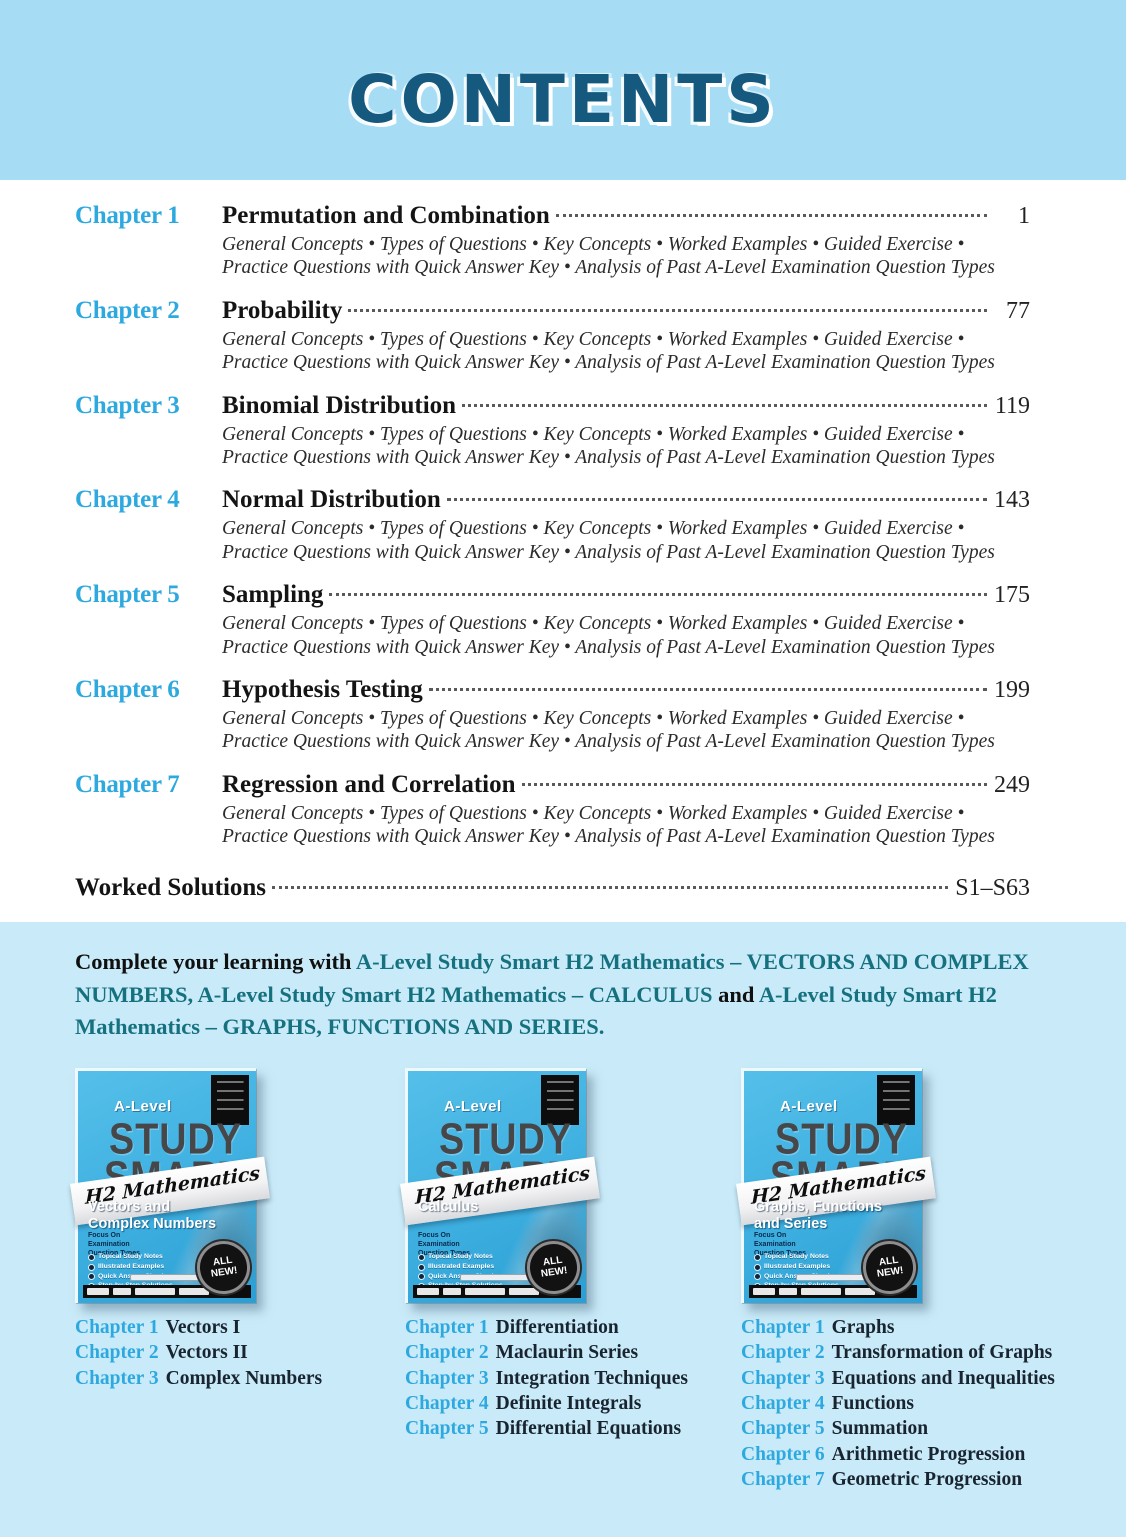  What do you see at coordinates (167, 1277) in the screenshot?
I see `publisher-pill` at bounding box center [167, 1277].